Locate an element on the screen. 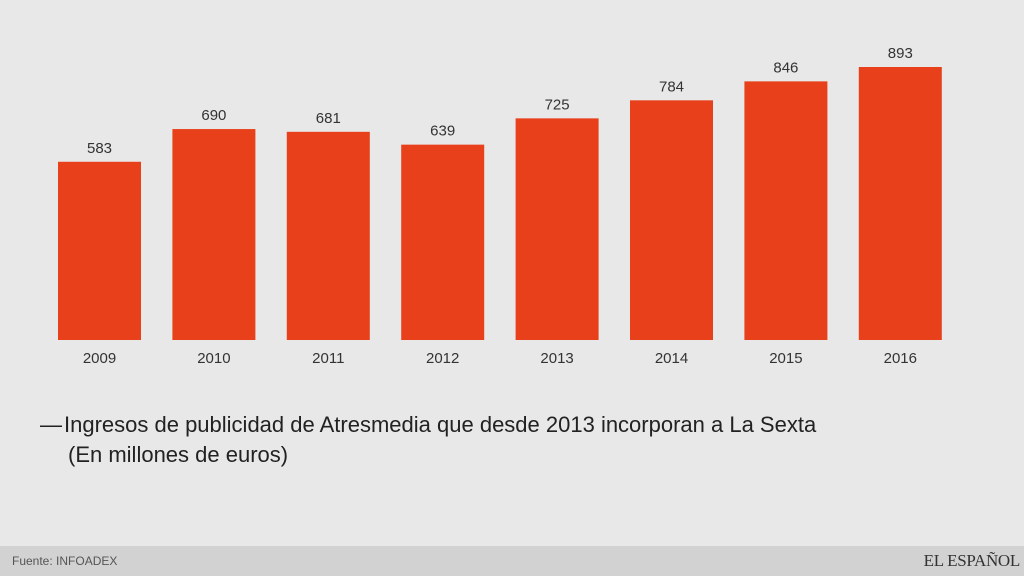 The image size is (1024, 576). bar-2015 is located at coordinates (786, 211).